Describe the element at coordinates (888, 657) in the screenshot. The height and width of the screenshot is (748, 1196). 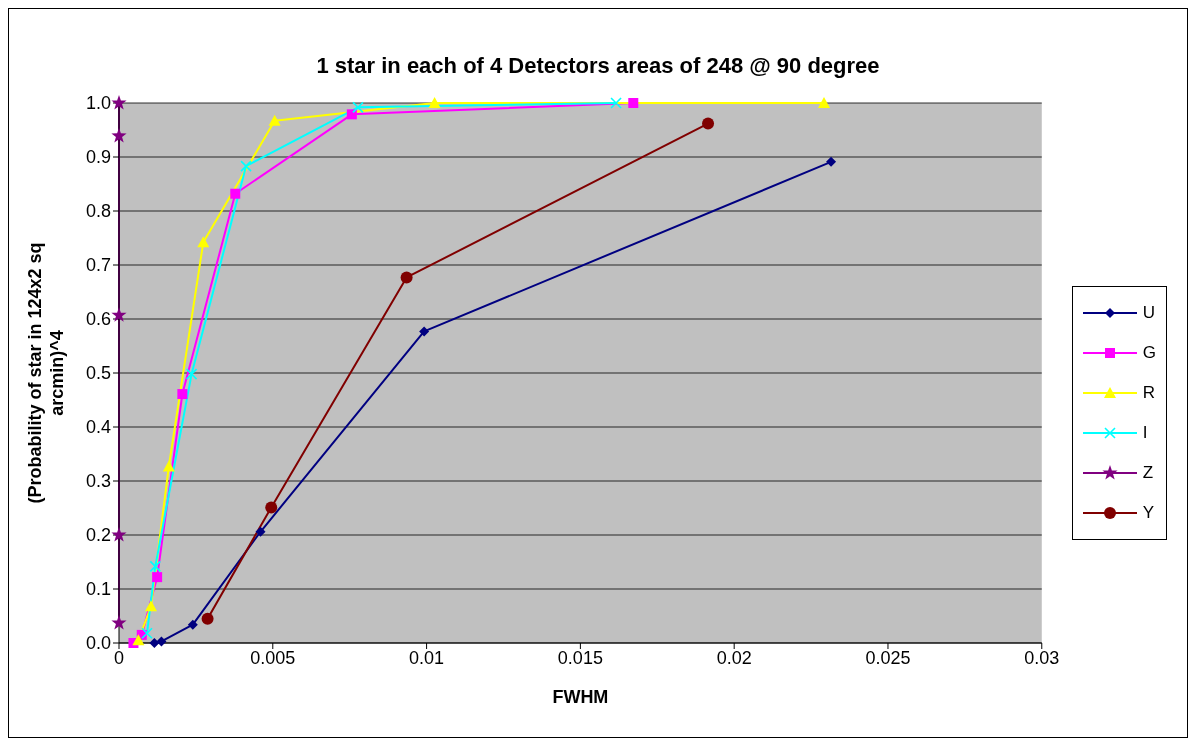
I see `x-tick-label: 0.025` at that location.